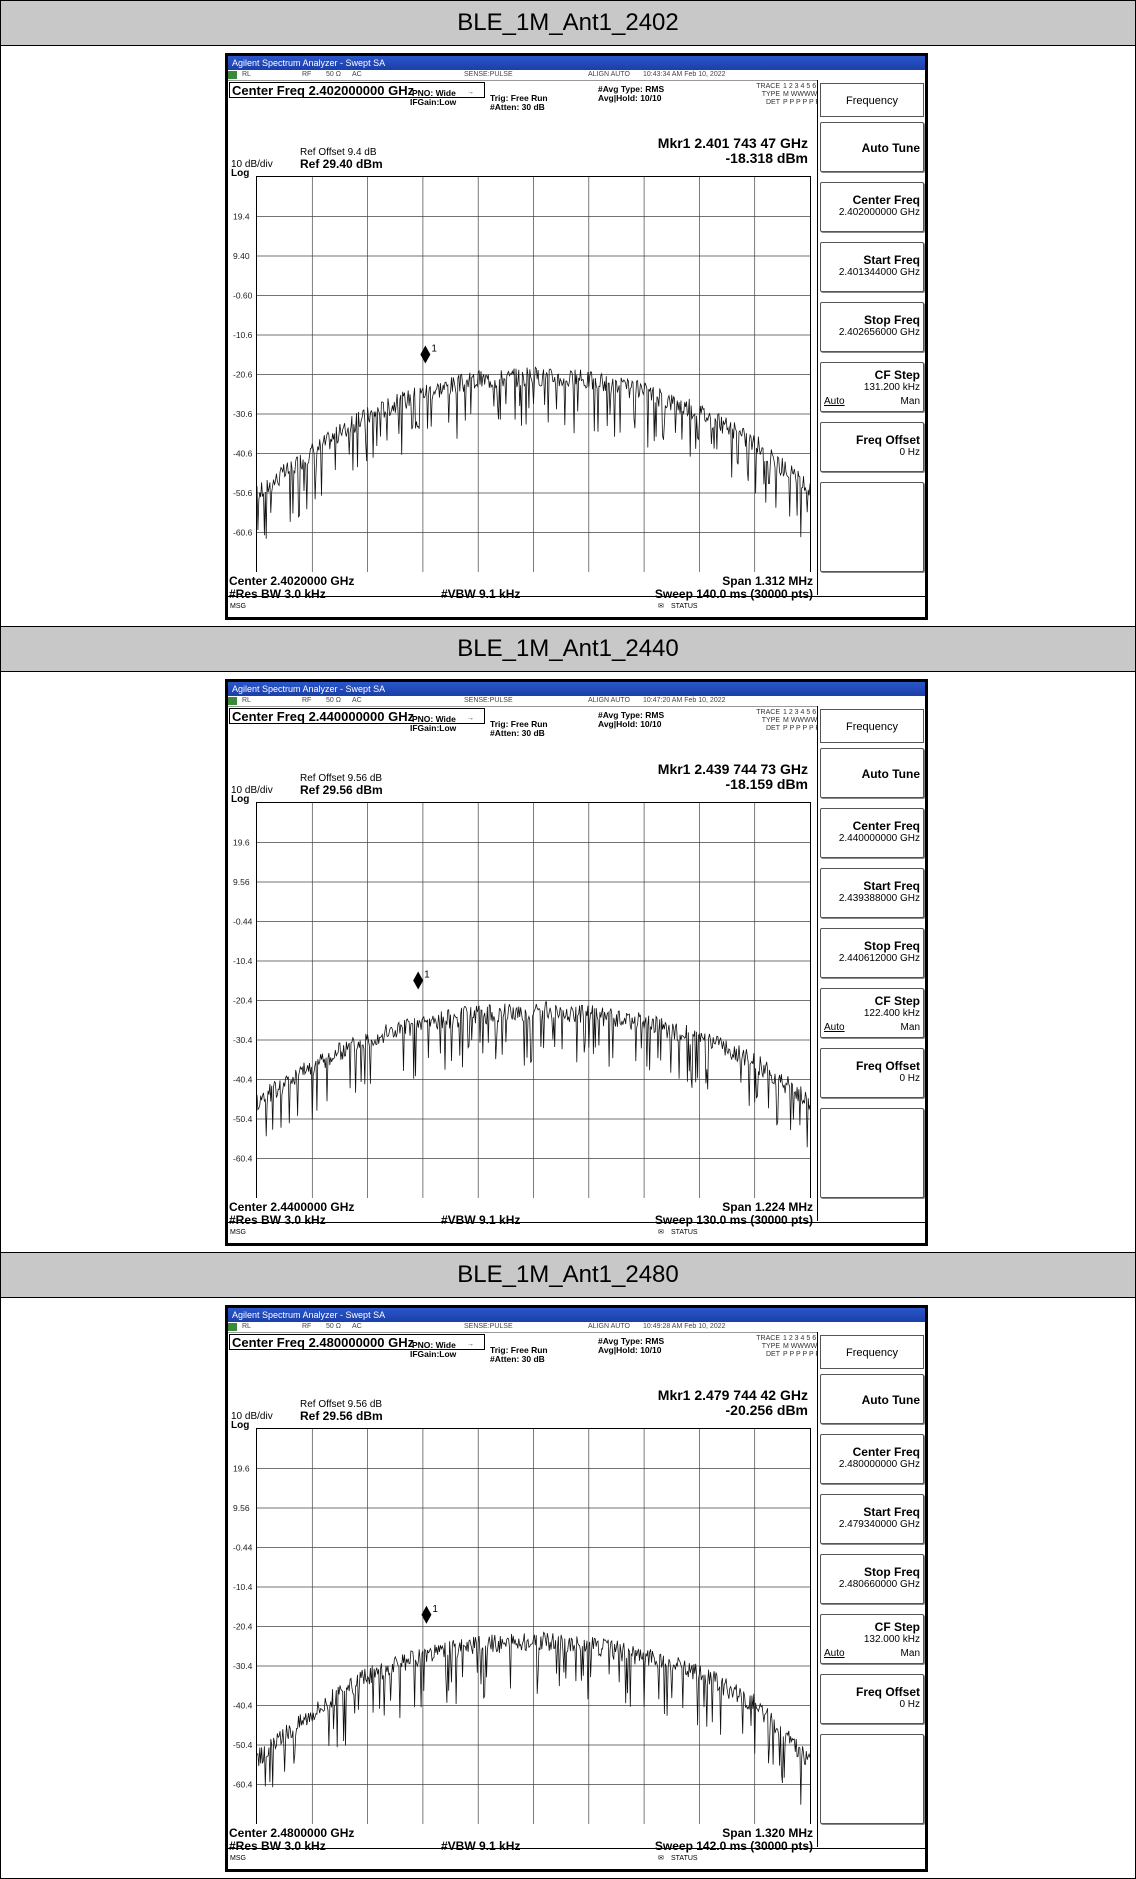 The width and height of the screenshot is (1136, 1879). I want to click on status-icon: ✉, so click(661, 607).